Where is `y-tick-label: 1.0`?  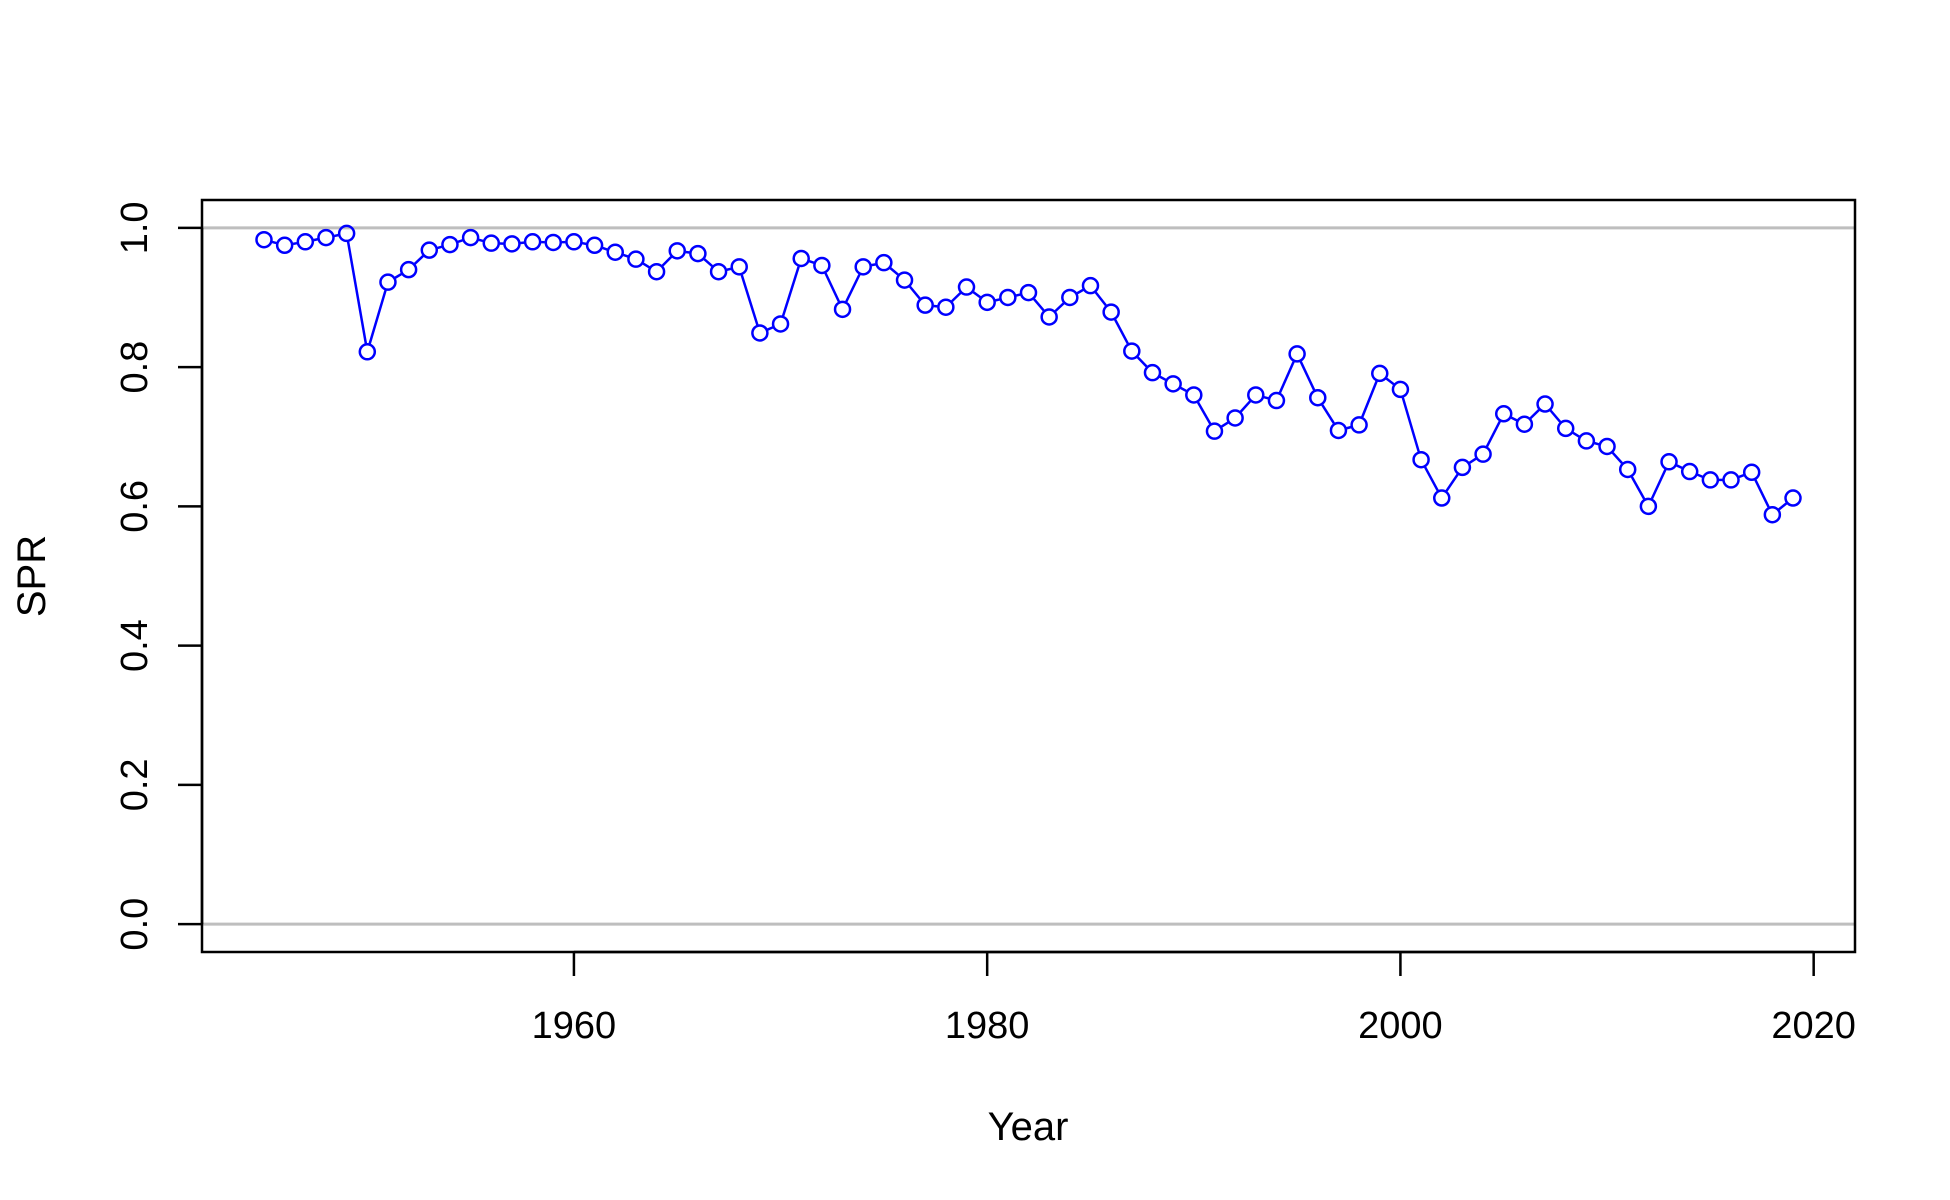 y-tick-label: 1.0 is located at coordinates (135, 227).